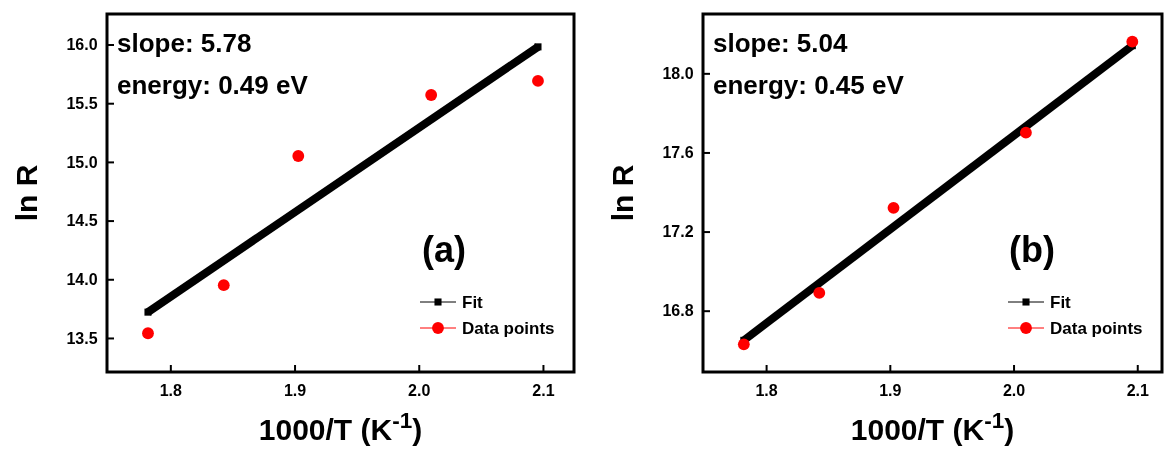  What do you see at coordinates (82, 45) in the screenshot?
I see `y-tick-label: 16.0` at bounding box center [82, 45].